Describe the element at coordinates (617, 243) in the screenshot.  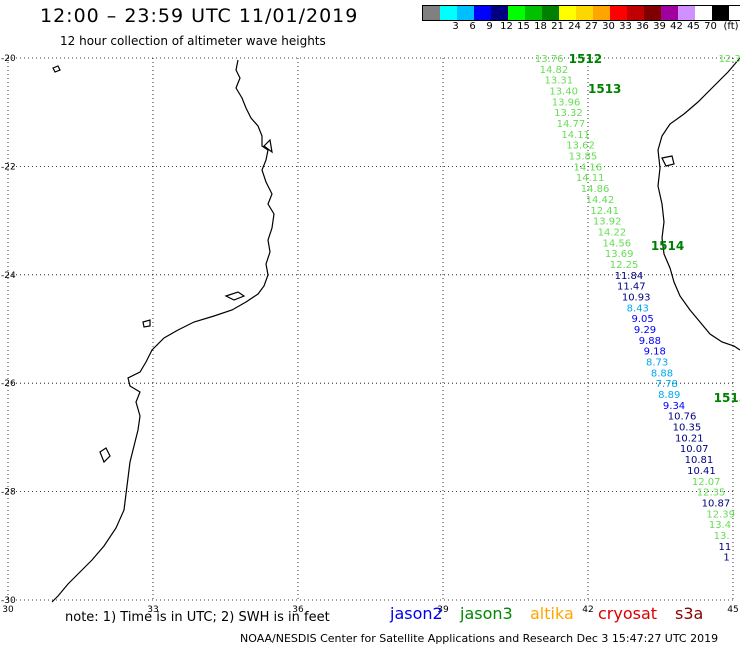
I see `wave-height-value: 14.56` at that location.